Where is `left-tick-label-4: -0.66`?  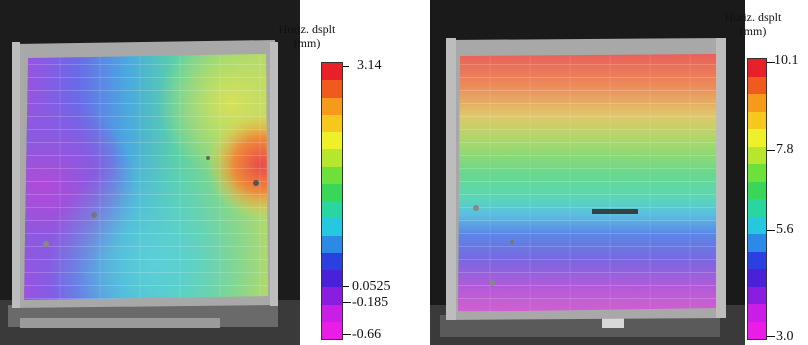 left-tick-label-4: -0.66 is located at coordinates (367, 334).